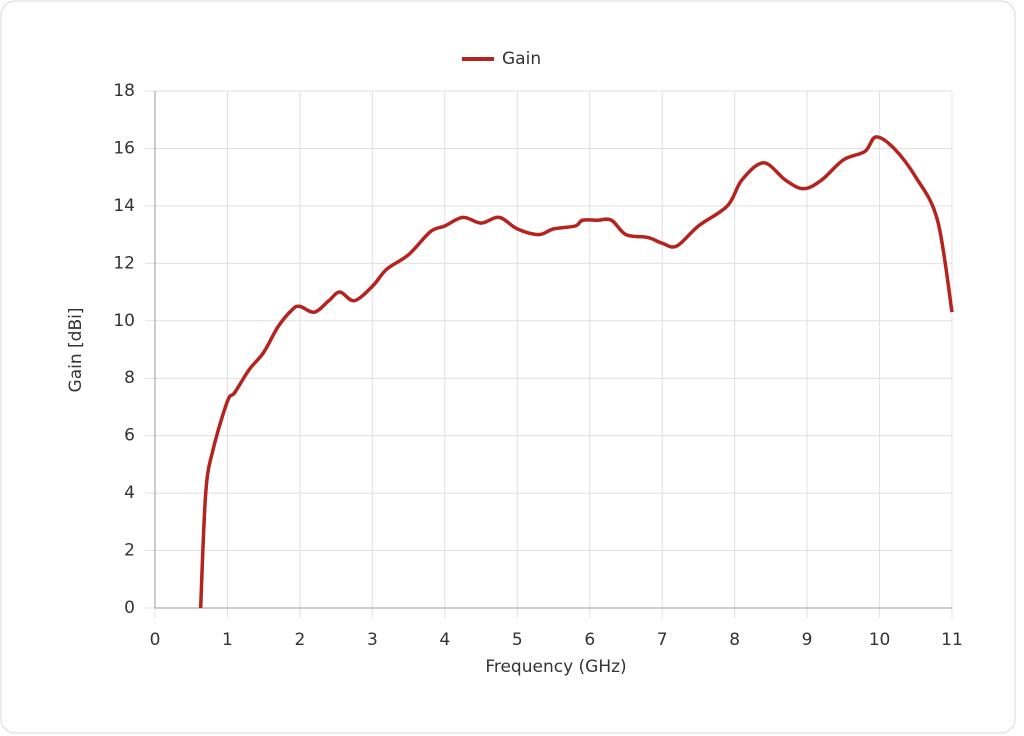 The image size is (1024, 736). Describe the element at coordinates (124, 206) in the screenshot. I see `y-tick-label: 14` at that location.